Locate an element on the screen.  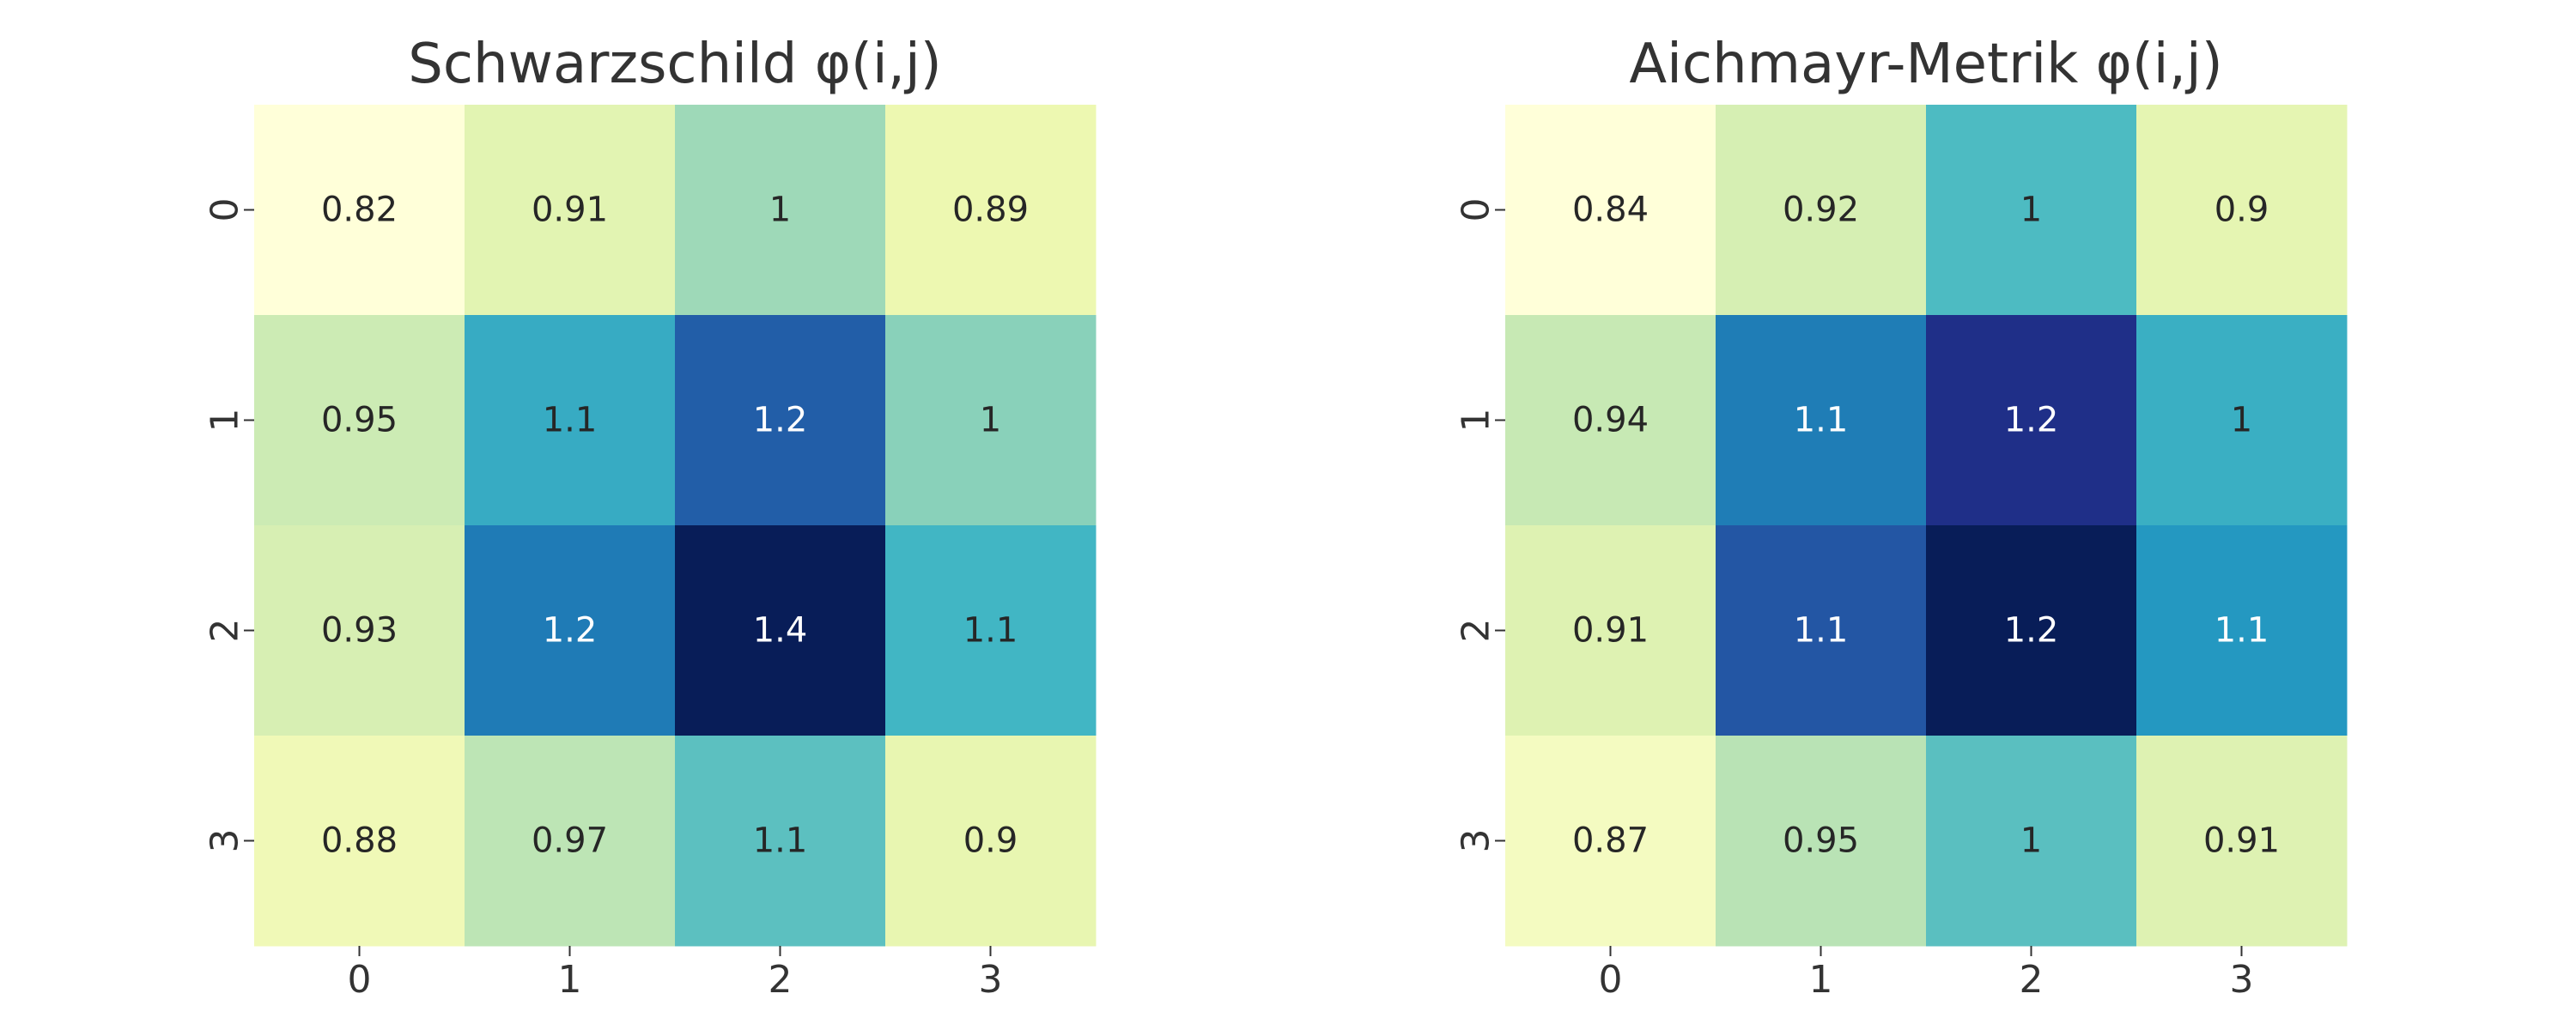
cell-value-label: 0.87 is located at coordinates (1610, 841).